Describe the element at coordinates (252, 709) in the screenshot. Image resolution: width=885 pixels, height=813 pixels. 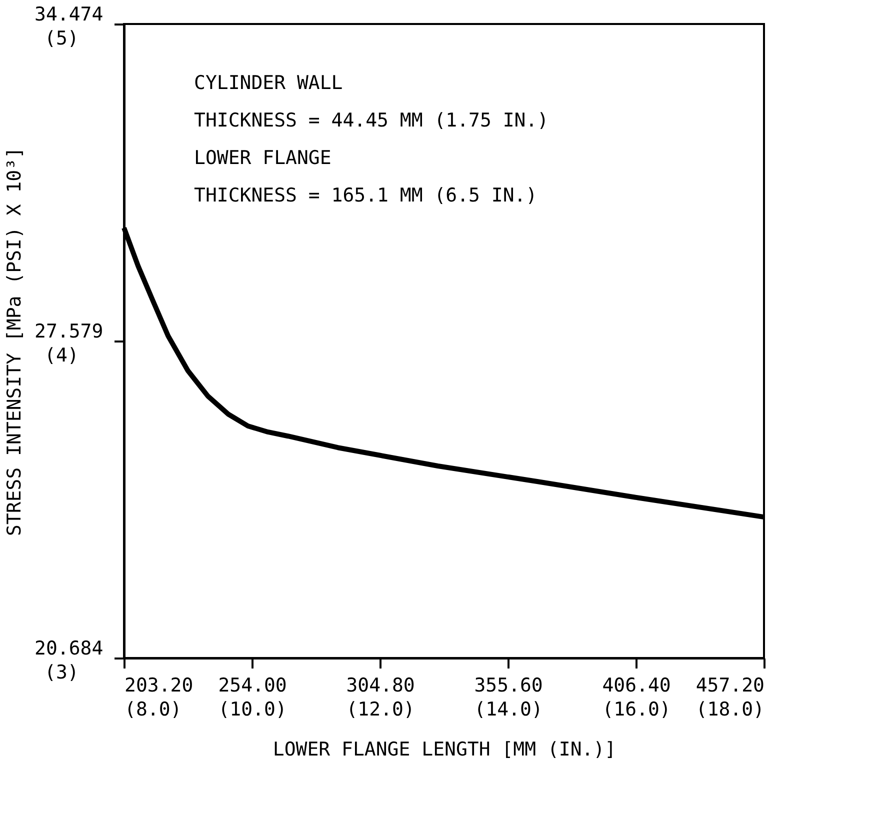
I see `x2-tick-label: (10.0)` at that location.